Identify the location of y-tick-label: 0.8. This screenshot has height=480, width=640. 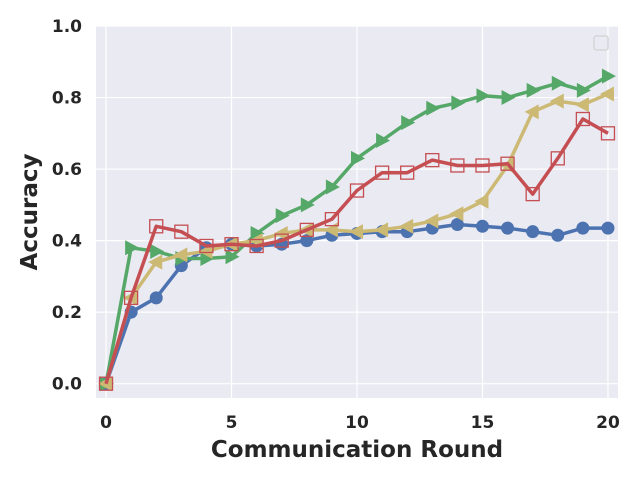
(67, 99).